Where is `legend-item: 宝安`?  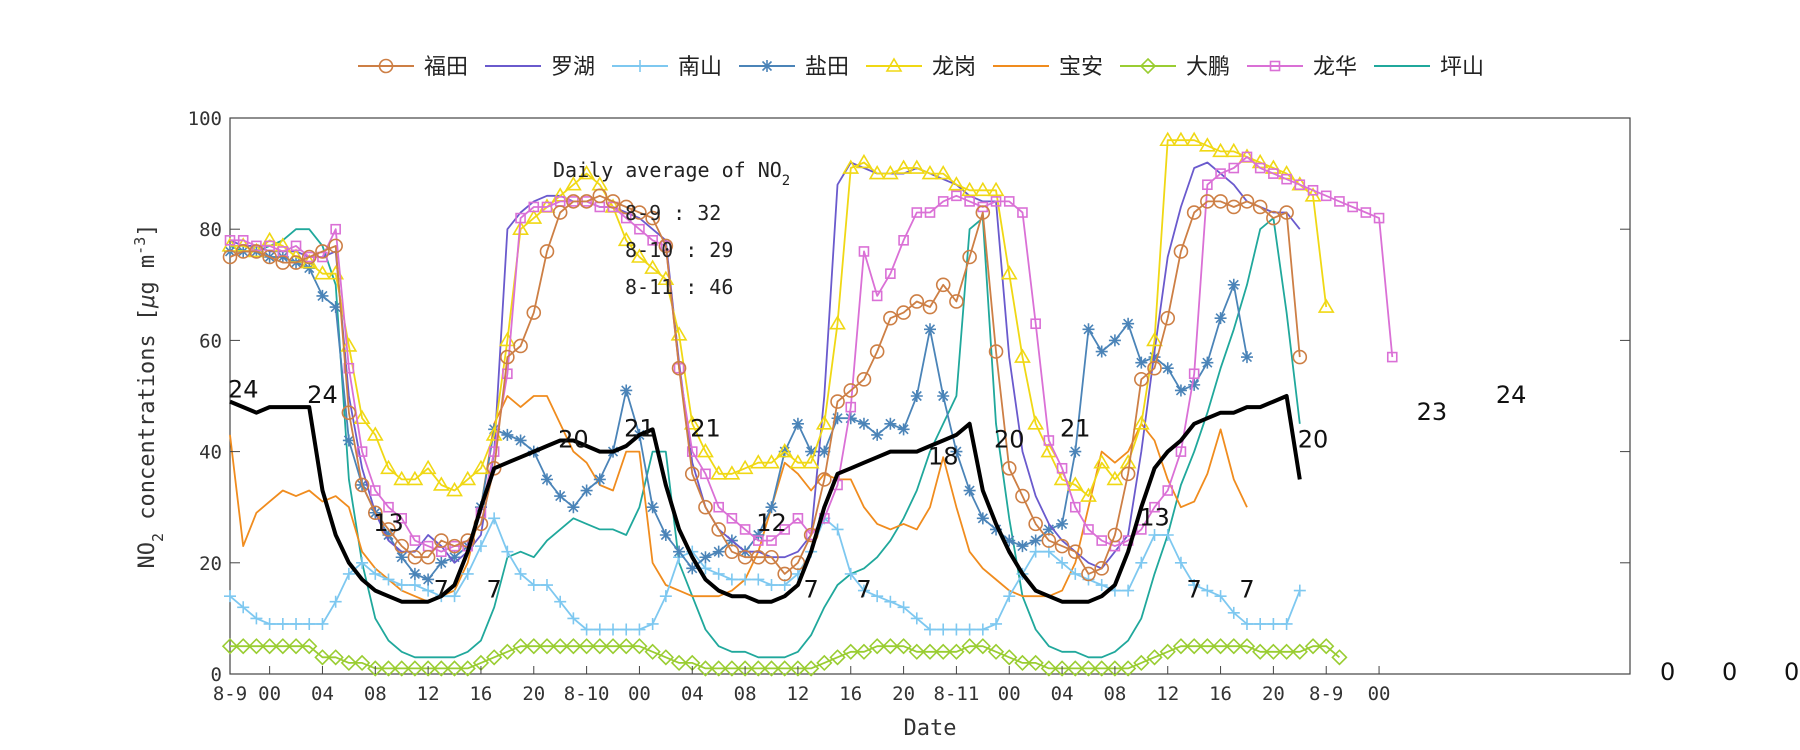
legend-item: 宝安 is located at coordinates (1048, 67).